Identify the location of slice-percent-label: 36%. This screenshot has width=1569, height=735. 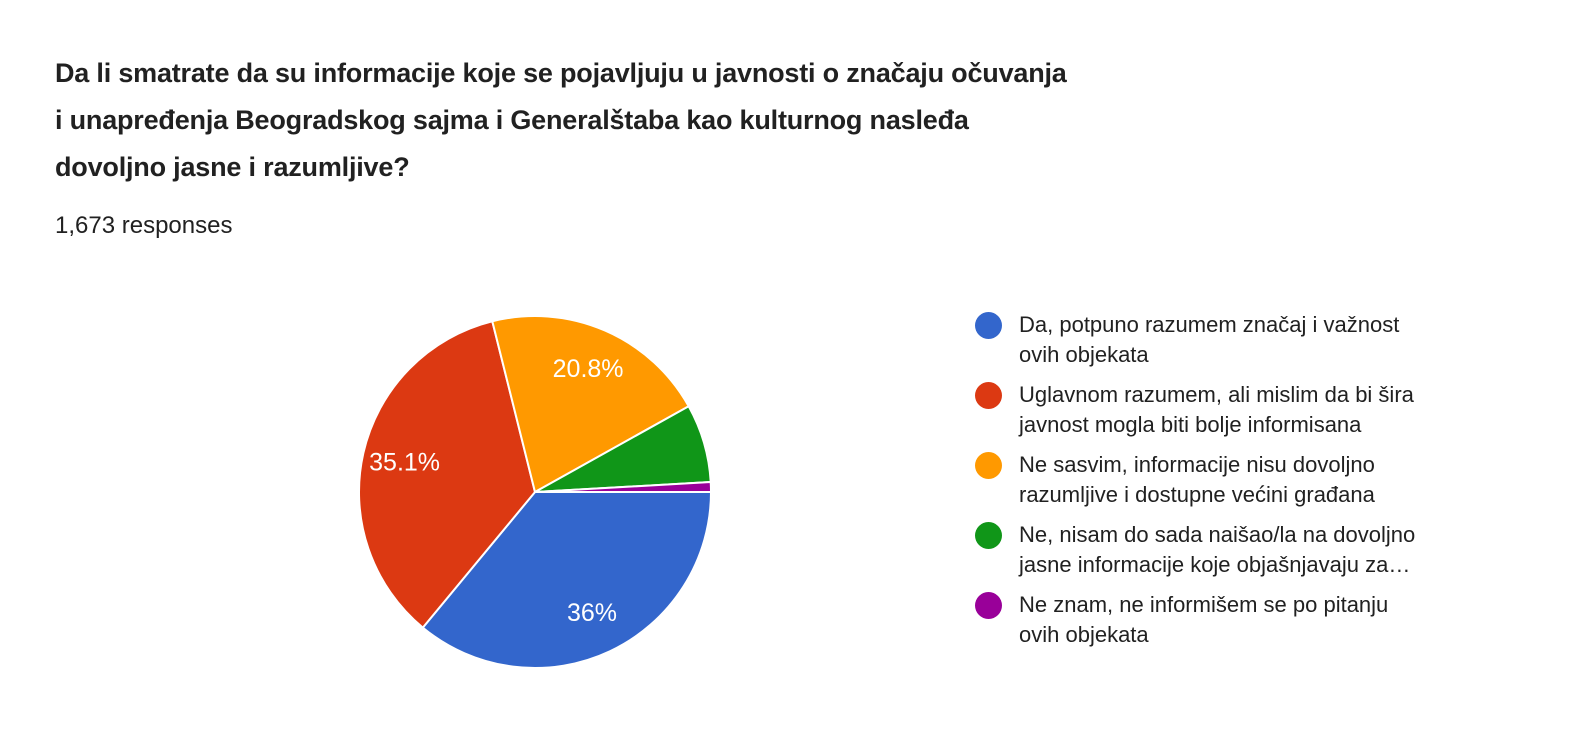
(592, 613).